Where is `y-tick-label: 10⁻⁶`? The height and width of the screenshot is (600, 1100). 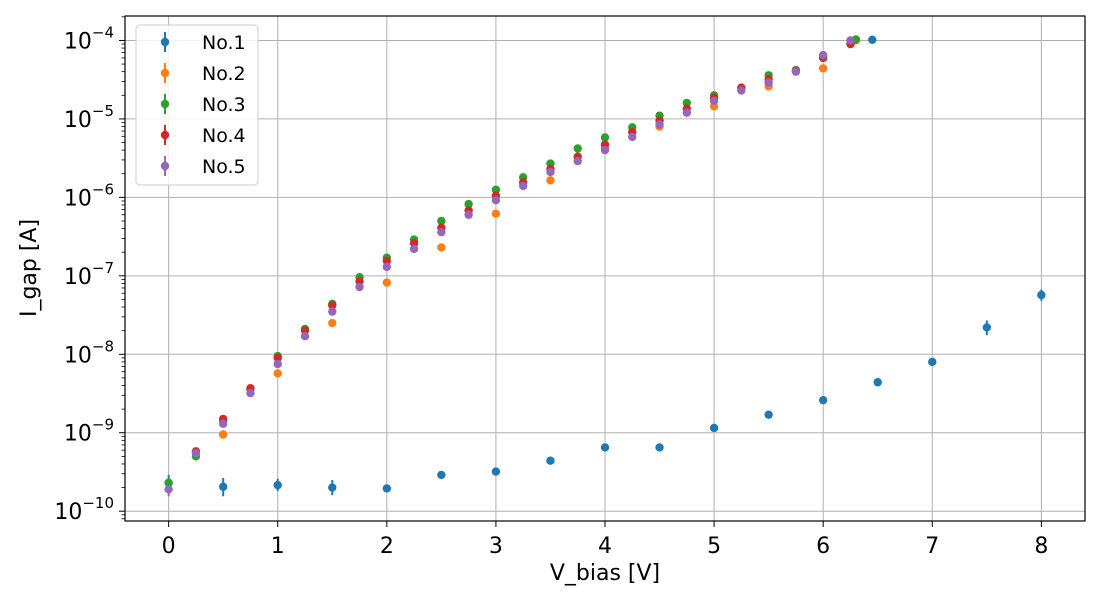 y-tick-label: 10⁻⁶ is located at coordinates (89, 195).